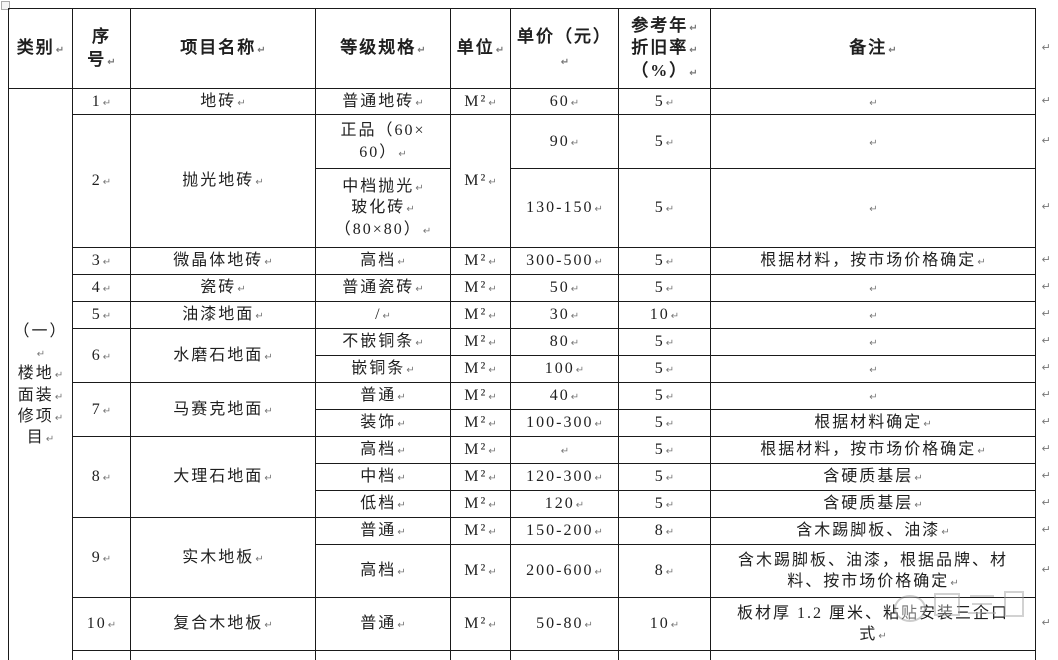 This screenshot has height=660, width=1058. What do you see at coordinates (383, 48) in the screenshot?
I see `column-header-grade: 等级规格↵` at bounding box center [383, 48].